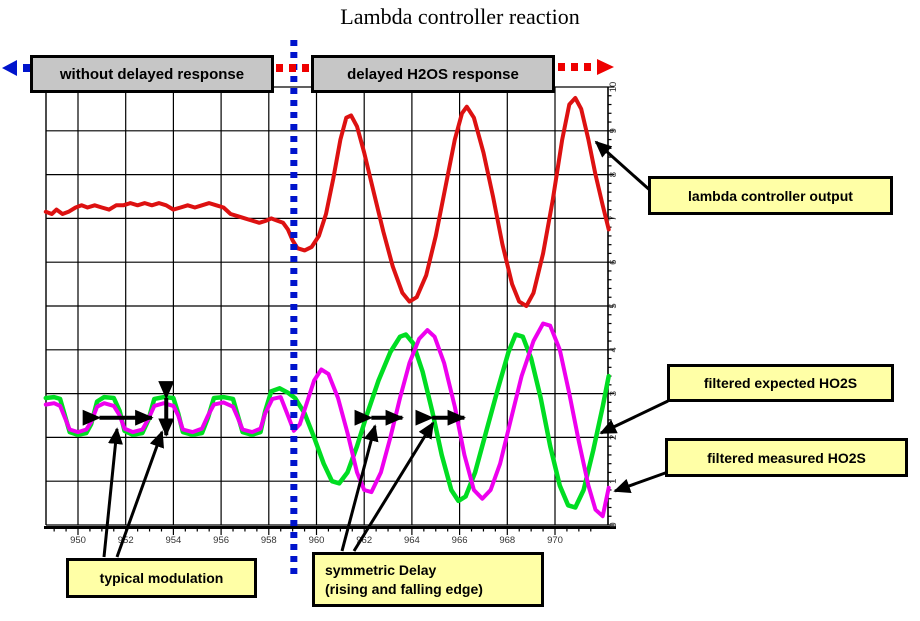 The height and width of the screenshot is (621, 920). What do you see at coordinates (555, 540) in the screenshot?
I see `x-tick-label-970: 970` at bounding box center [555, 540].